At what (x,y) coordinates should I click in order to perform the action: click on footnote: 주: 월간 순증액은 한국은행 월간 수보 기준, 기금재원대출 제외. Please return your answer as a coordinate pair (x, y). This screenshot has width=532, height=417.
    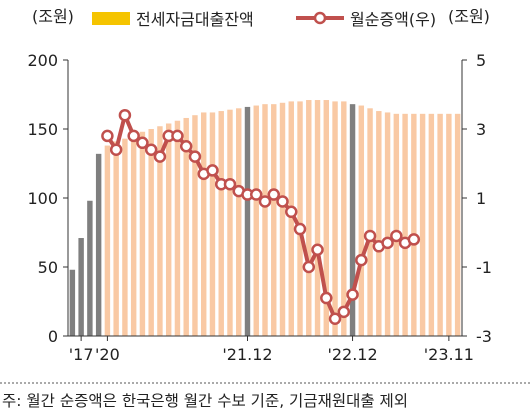
    Looking at the image, I should click on (205, 401).